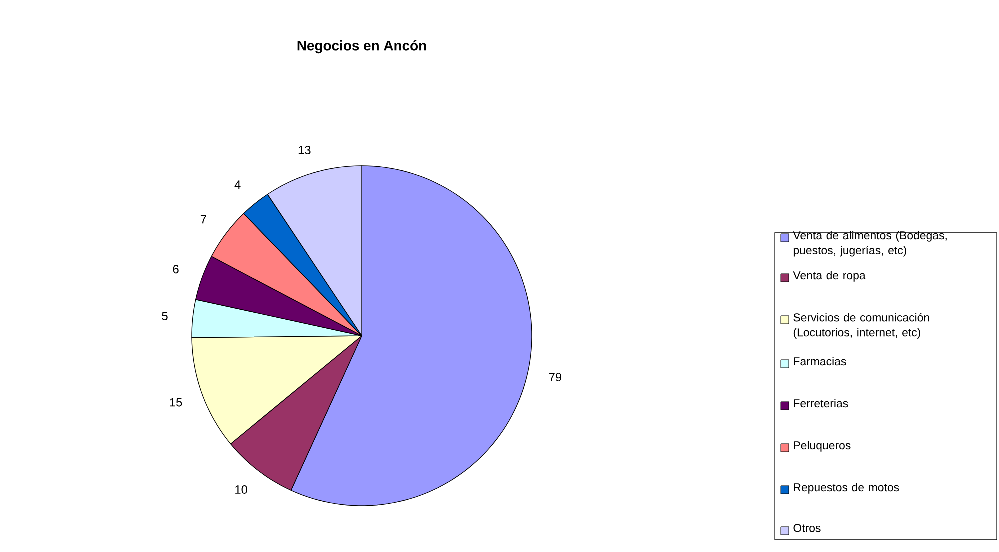  What do you see at coordinates (821, 403) in the screenshot?
I see `legend-label: Ferreterias` at bounding box center [821, 403].